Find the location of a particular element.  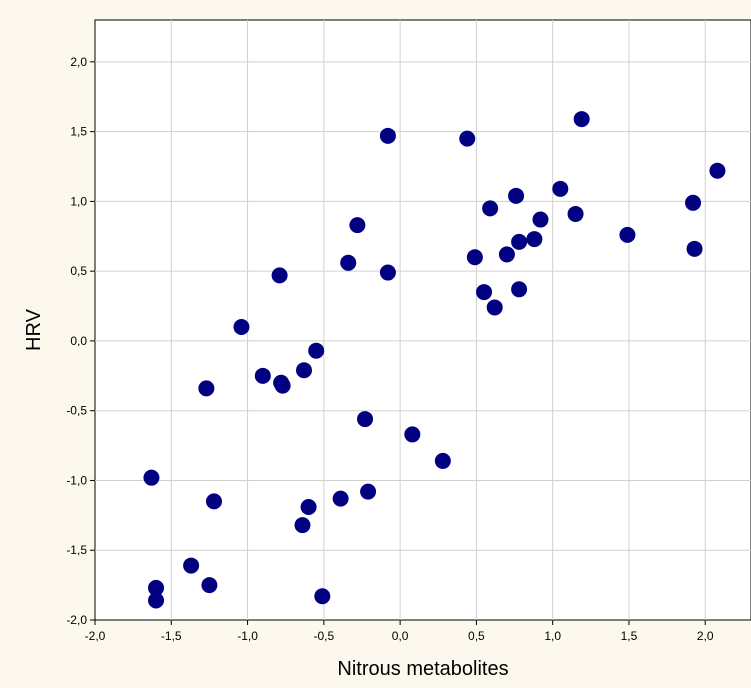

x-tick-label: 2,0 is located at coordinates (705, 636).